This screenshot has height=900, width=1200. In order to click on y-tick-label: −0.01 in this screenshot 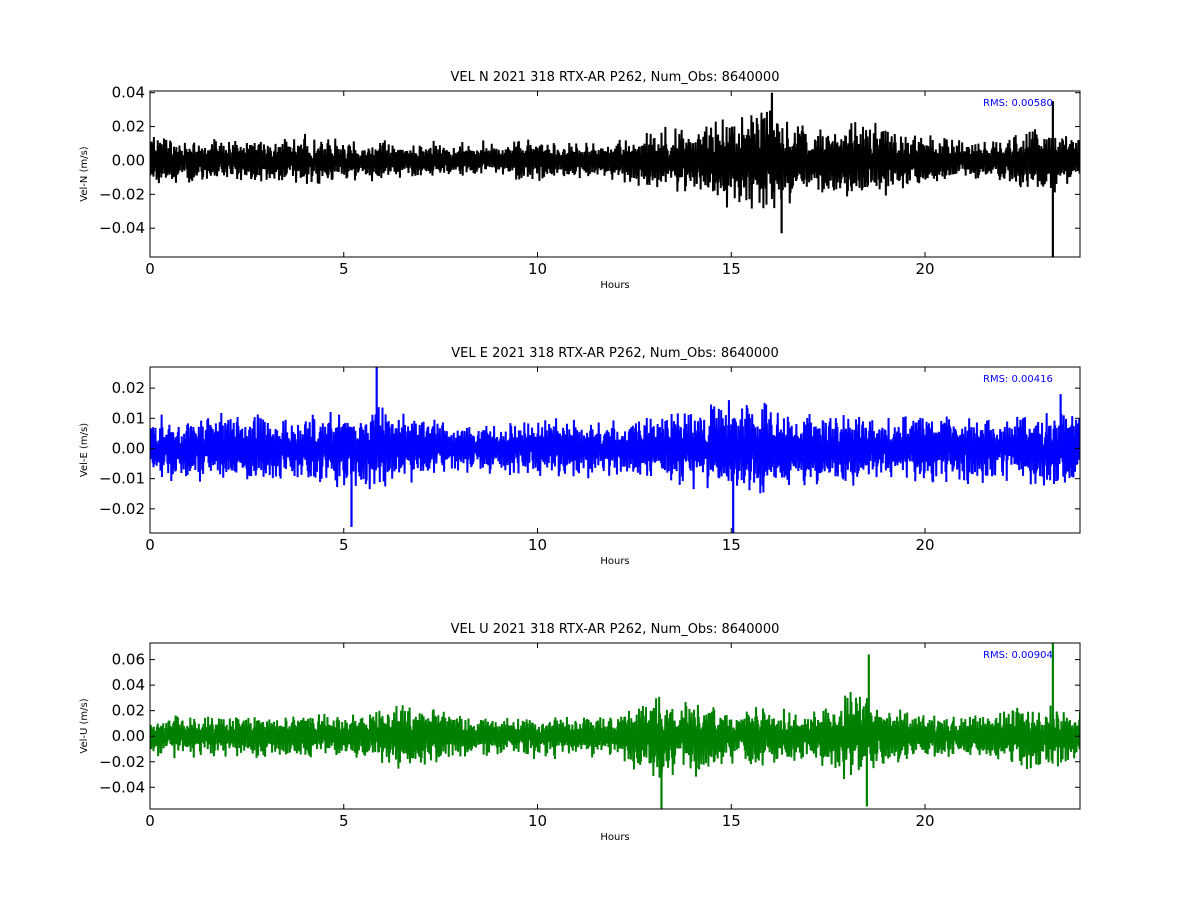, I will do `click(122, 479)`.